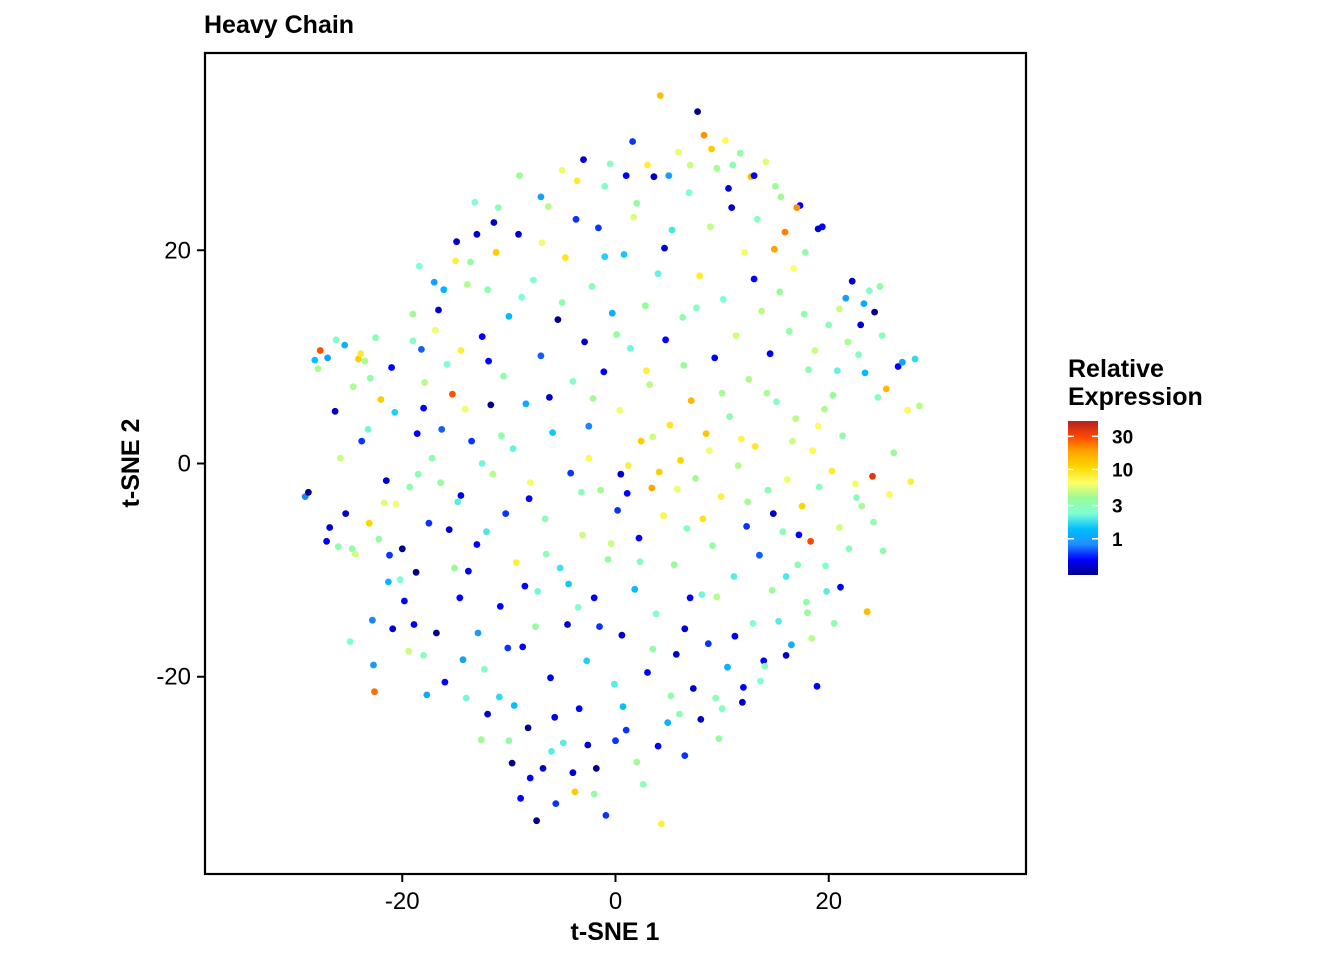  I want to click on legend-tick-label: 3, so click(1117, 507).